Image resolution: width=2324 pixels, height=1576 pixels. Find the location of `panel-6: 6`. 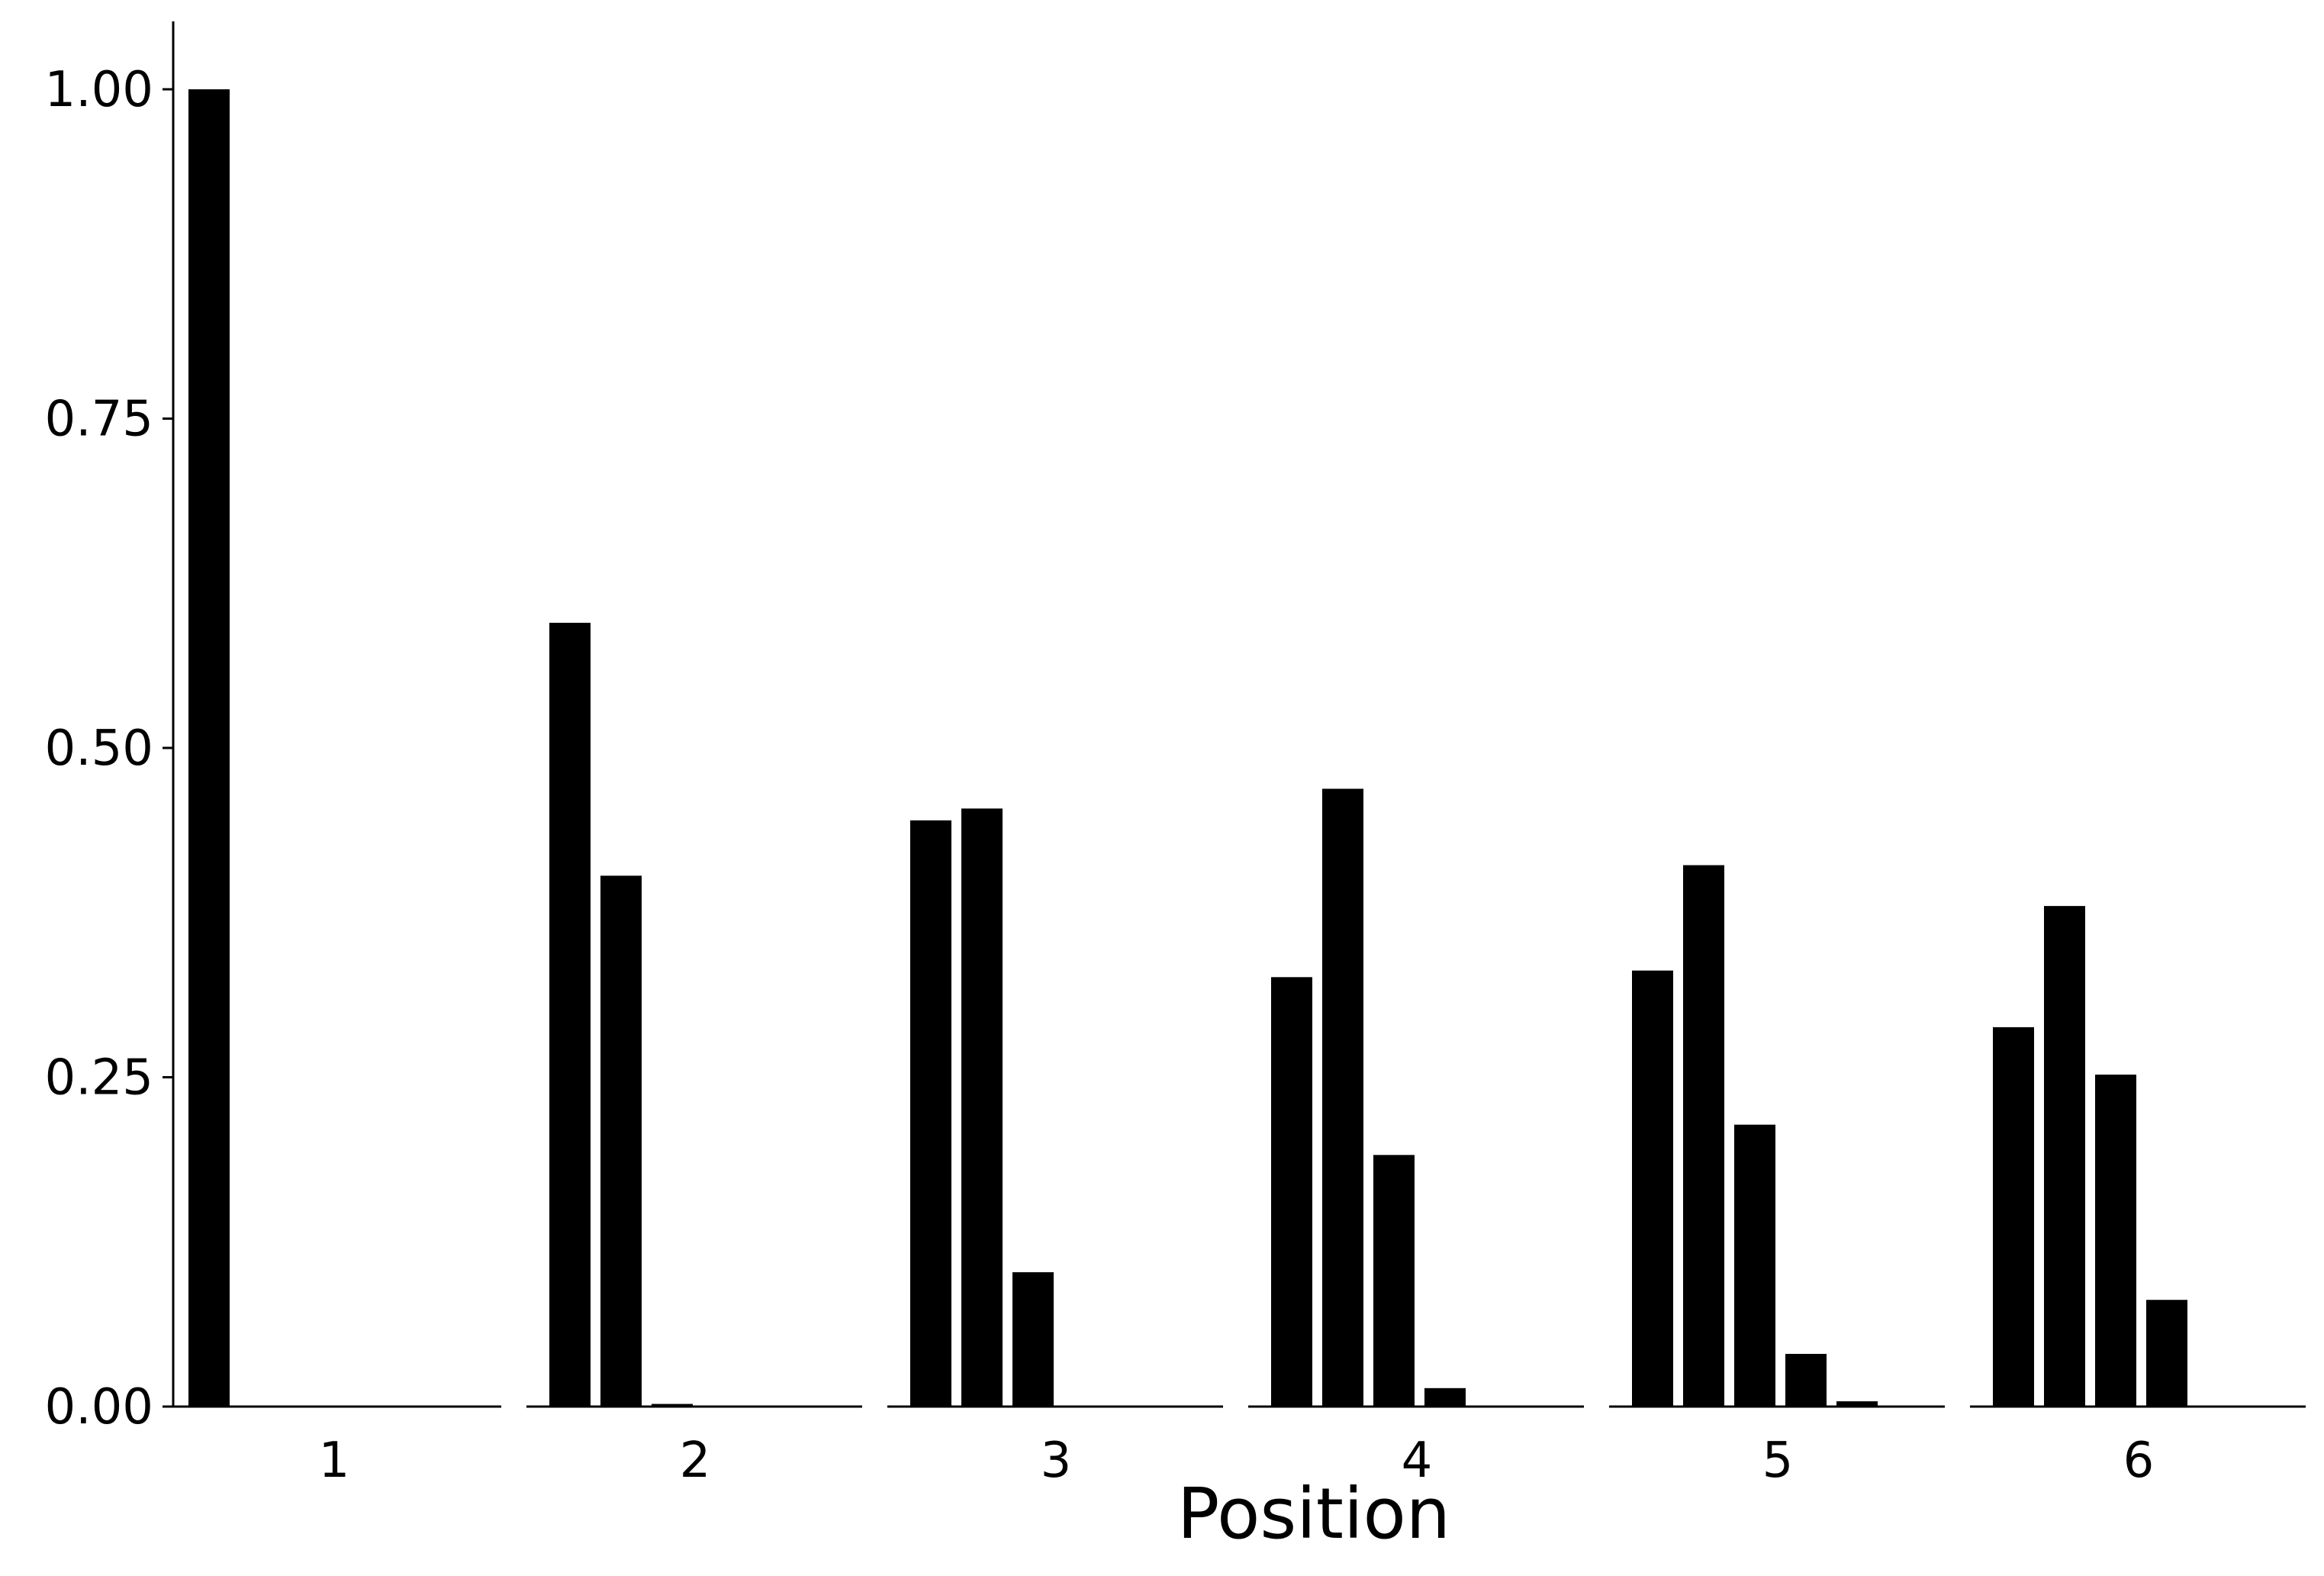

panel-6: 6 is located at coordinates (2138, 1197).